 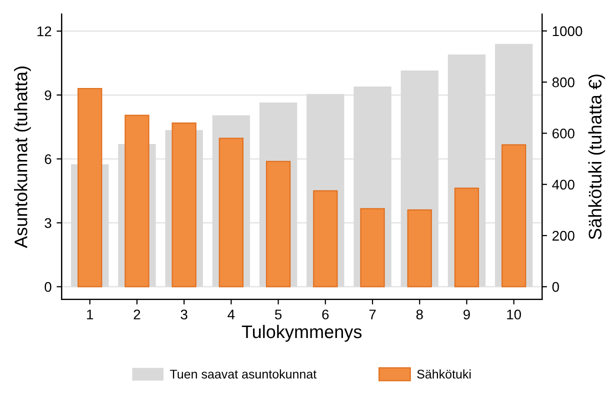 What do you see at coordinates (184, 315) in the screenshot?
I see `x-tick-label: 3` at bounding box center [184, 315].